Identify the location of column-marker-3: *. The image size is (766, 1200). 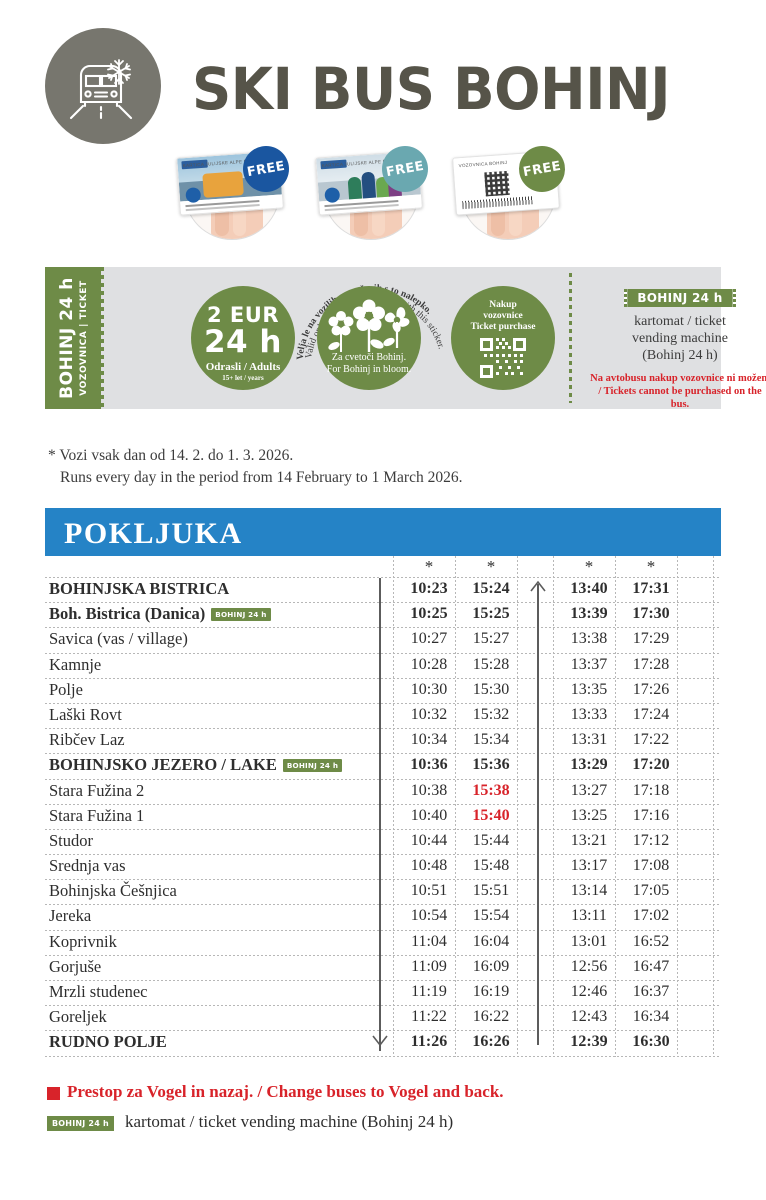
(651, 566).